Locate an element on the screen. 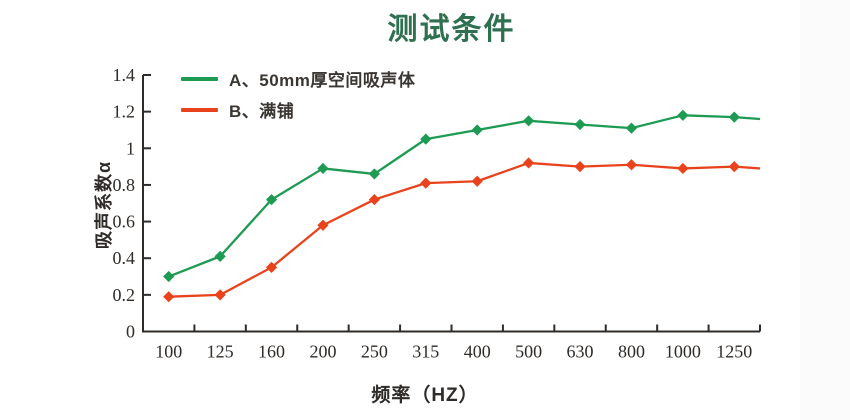  y-tick-label: 0.4 is located at coordinates (124, 258).